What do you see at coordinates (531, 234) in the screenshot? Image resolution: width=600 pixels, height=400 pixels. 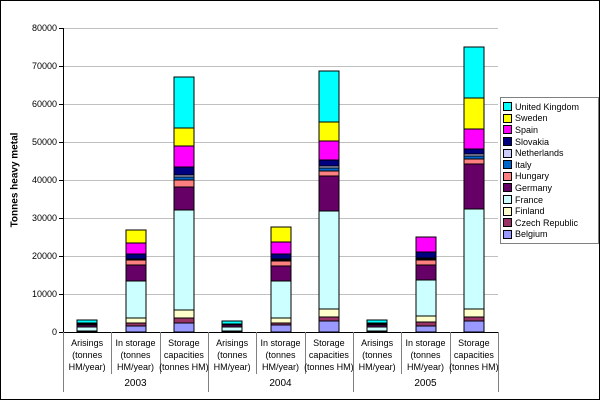 I see `legend-label: Belgium` at bounding box center [531, 234].